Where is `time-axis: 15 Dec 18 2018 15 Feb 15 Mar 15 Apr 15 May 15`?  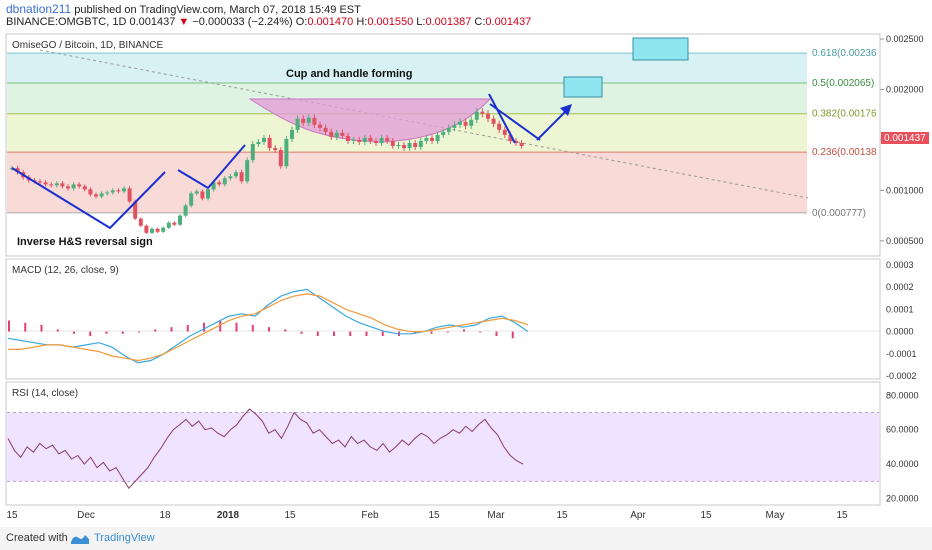 time-axis: 15 Dec 18 2018 15 Feb 15 Mar 15 Apr 15 May 15 is located at coordinates (427, 515).